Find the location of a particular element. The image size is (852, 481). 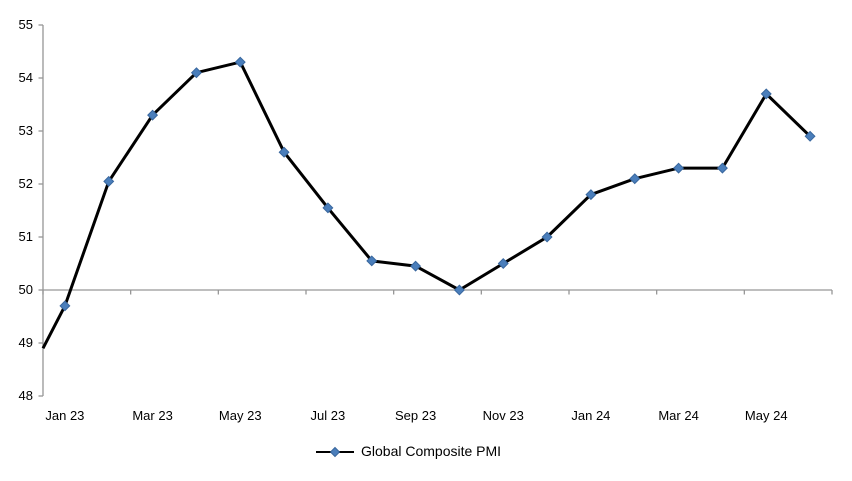

x-axis-label: Jan 23 is located at coordinates (65, 415).